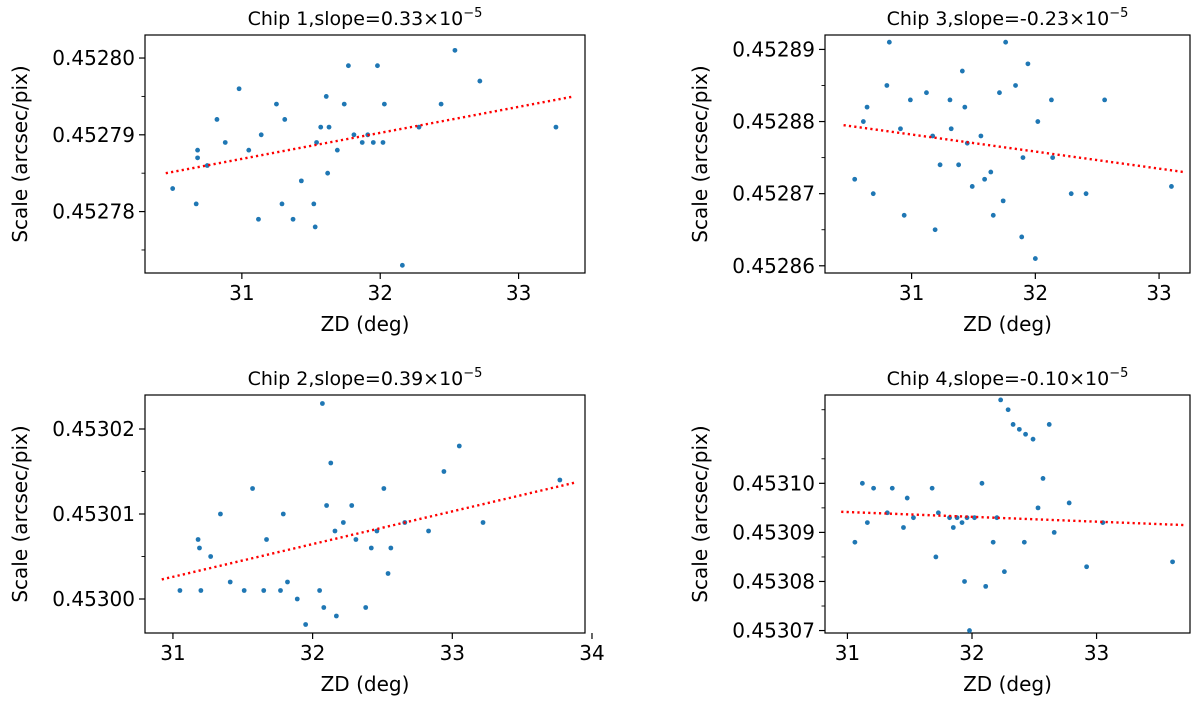  What do you see at coordinates (773, 581) in the screenshot?
I see `y-tick-label: 0.45308` at bounding box center [773, 581].